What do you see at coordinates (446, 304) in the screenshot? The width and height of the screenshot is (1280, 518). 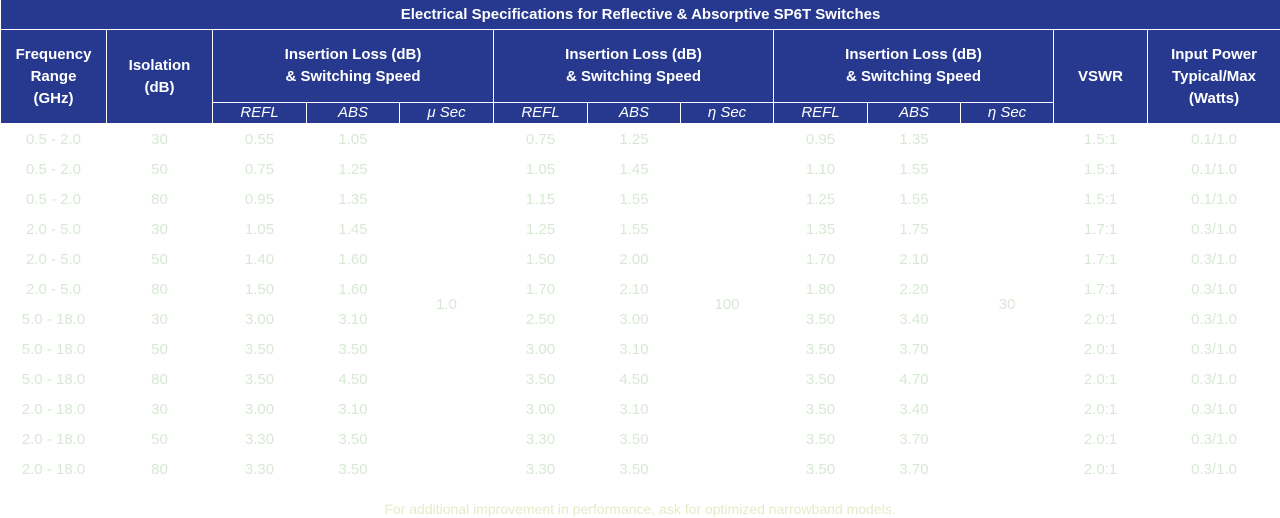 I see `speed-cell: 1.0` at bounding box center [446, 304].